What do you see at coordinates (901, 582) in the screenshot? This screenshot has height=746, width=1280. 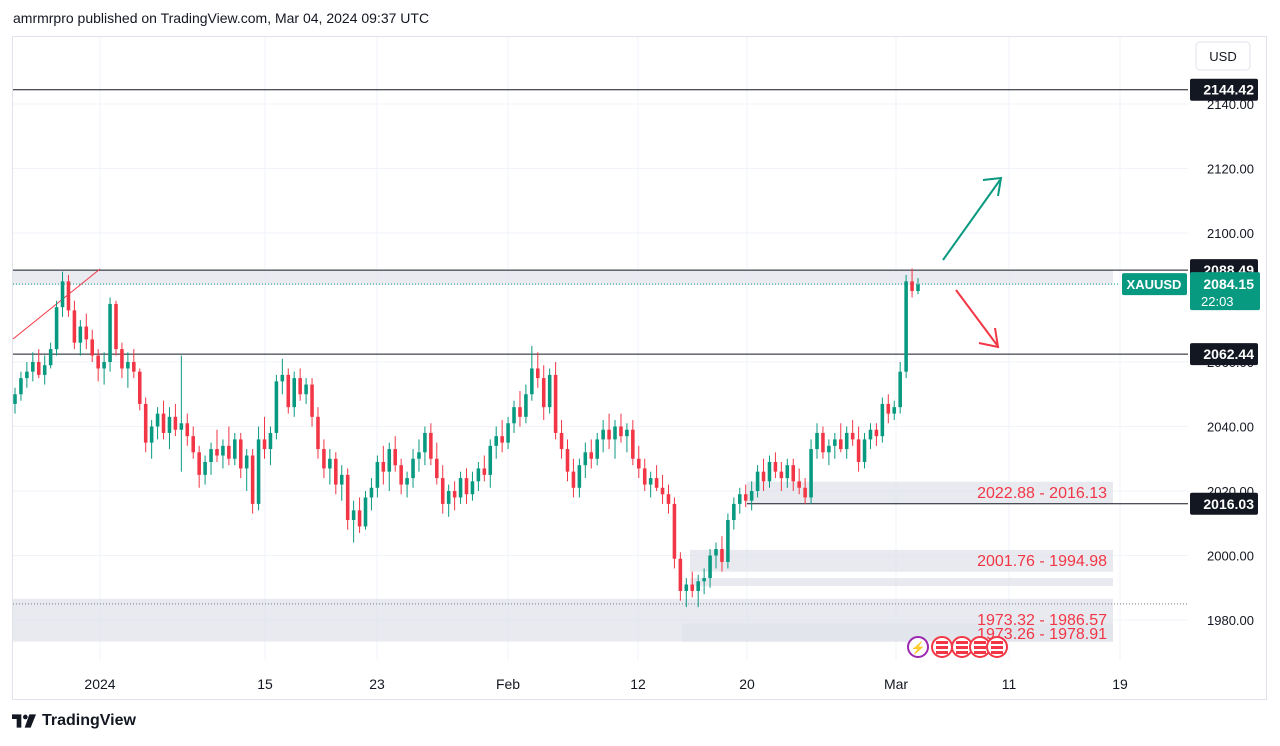 I see `demand-zone-sub` at bounding box center [901, 582].